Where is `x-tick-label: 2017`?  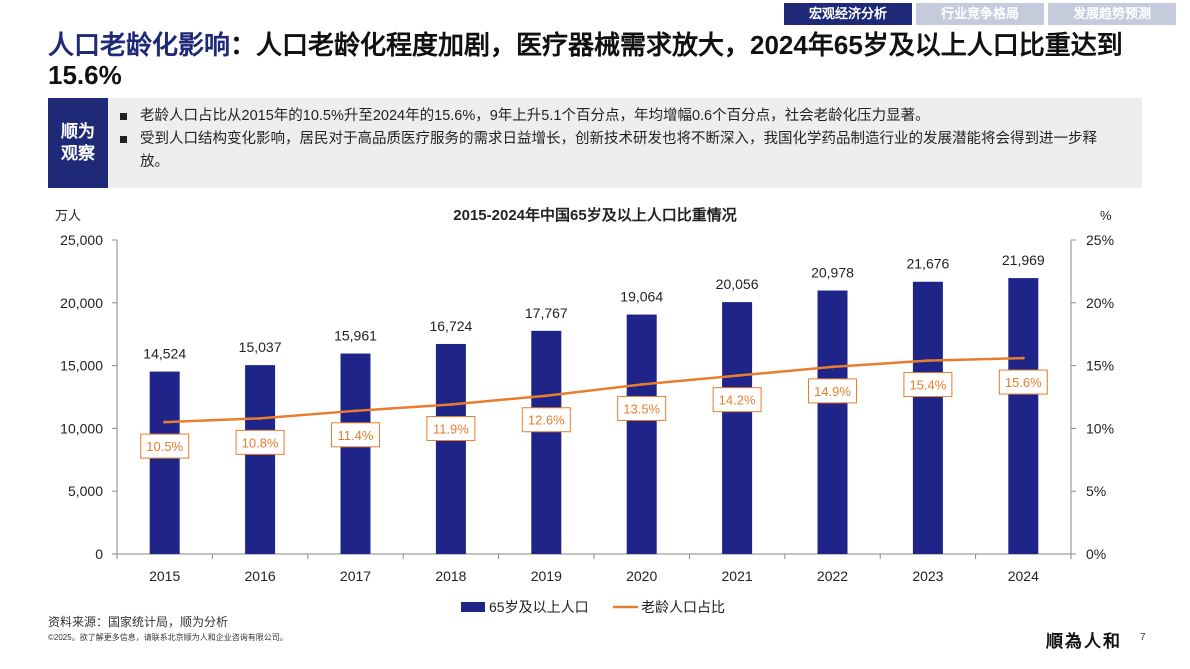 x-tick-label: 2017 is located at coordinates (355, 576).